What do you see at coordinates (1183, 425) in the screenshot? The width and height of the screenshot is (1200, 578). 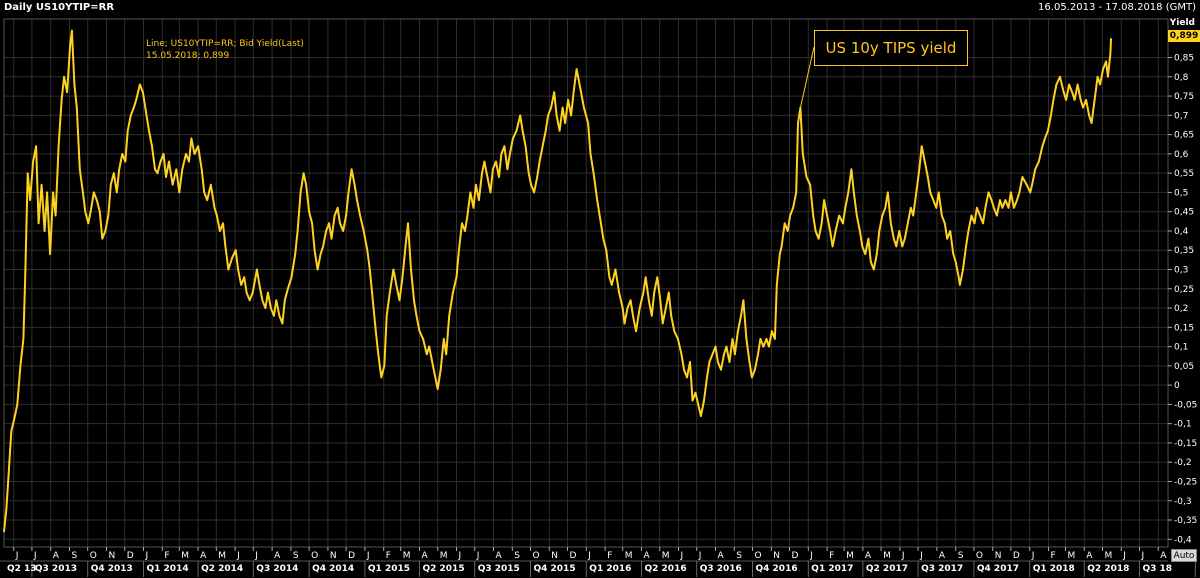 I see `y-tick-label: -0,1` at bounding box center [1183, 425].